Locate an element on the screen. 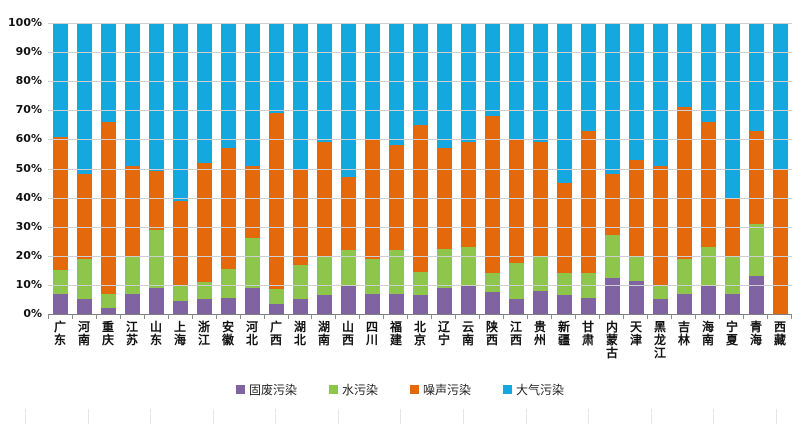  x-axis-label-char: 上 is located at coordinates (179, 327).